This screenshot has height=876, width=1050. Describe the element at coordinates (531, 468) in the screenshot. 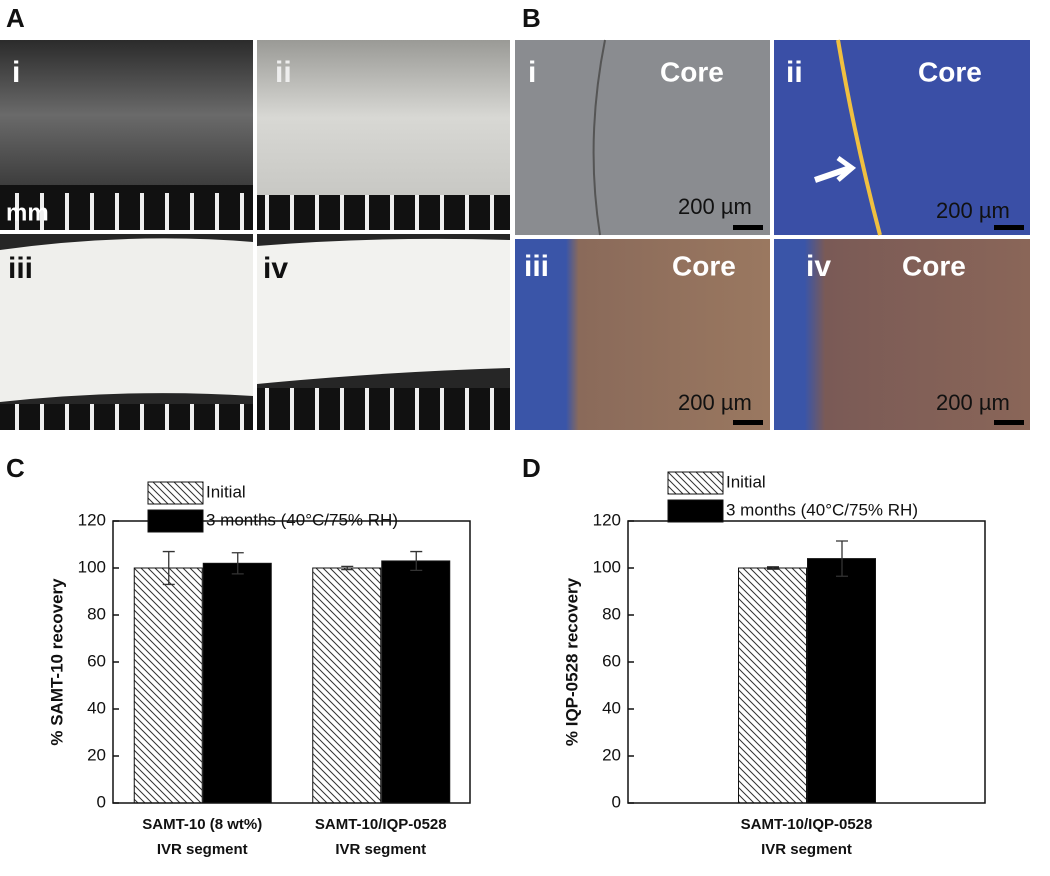

I see `panel-label: D` at that location.